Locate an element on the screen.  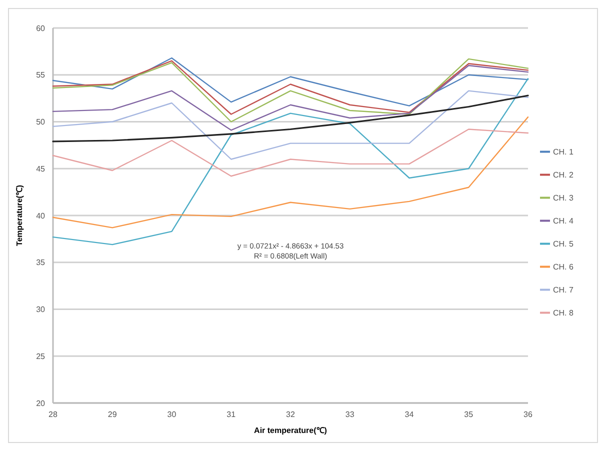
y-tick-label: 60 is located at coordinates (41, 28).